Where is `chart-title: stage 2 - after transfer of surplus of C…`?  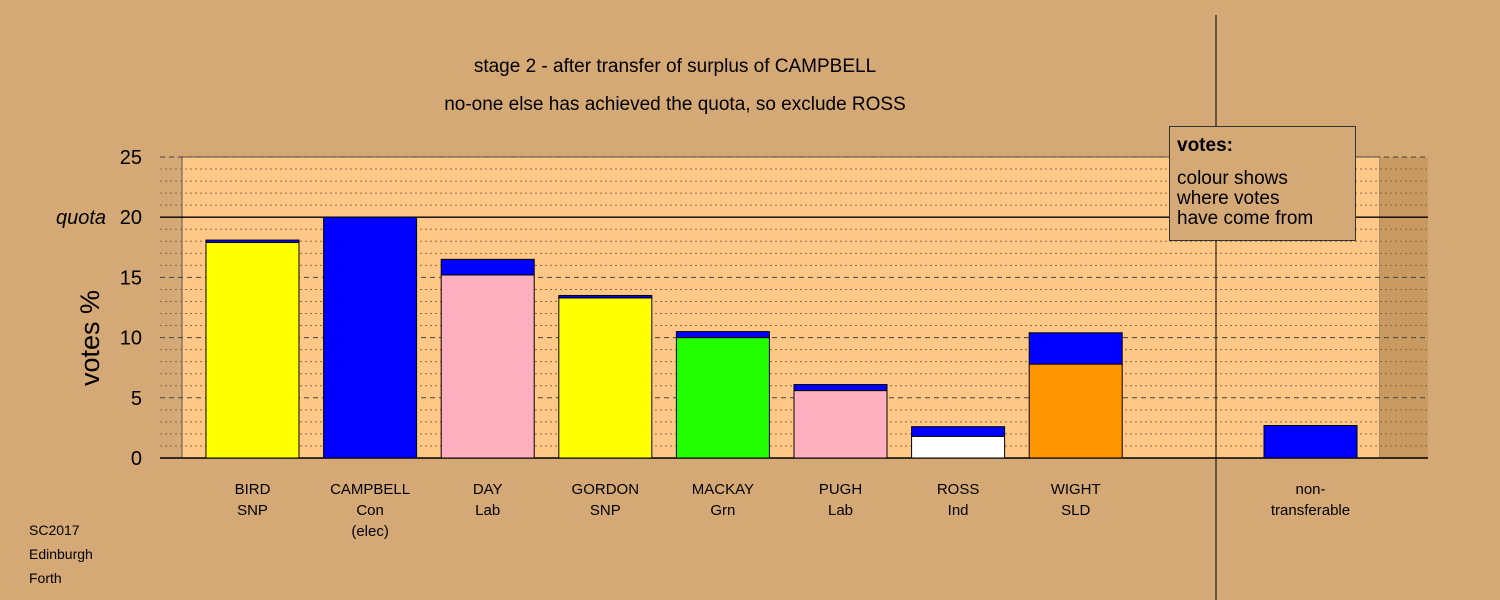 chart-title: stage 2 - after transfer of surplus of C… is located at coordinates (675, 66).